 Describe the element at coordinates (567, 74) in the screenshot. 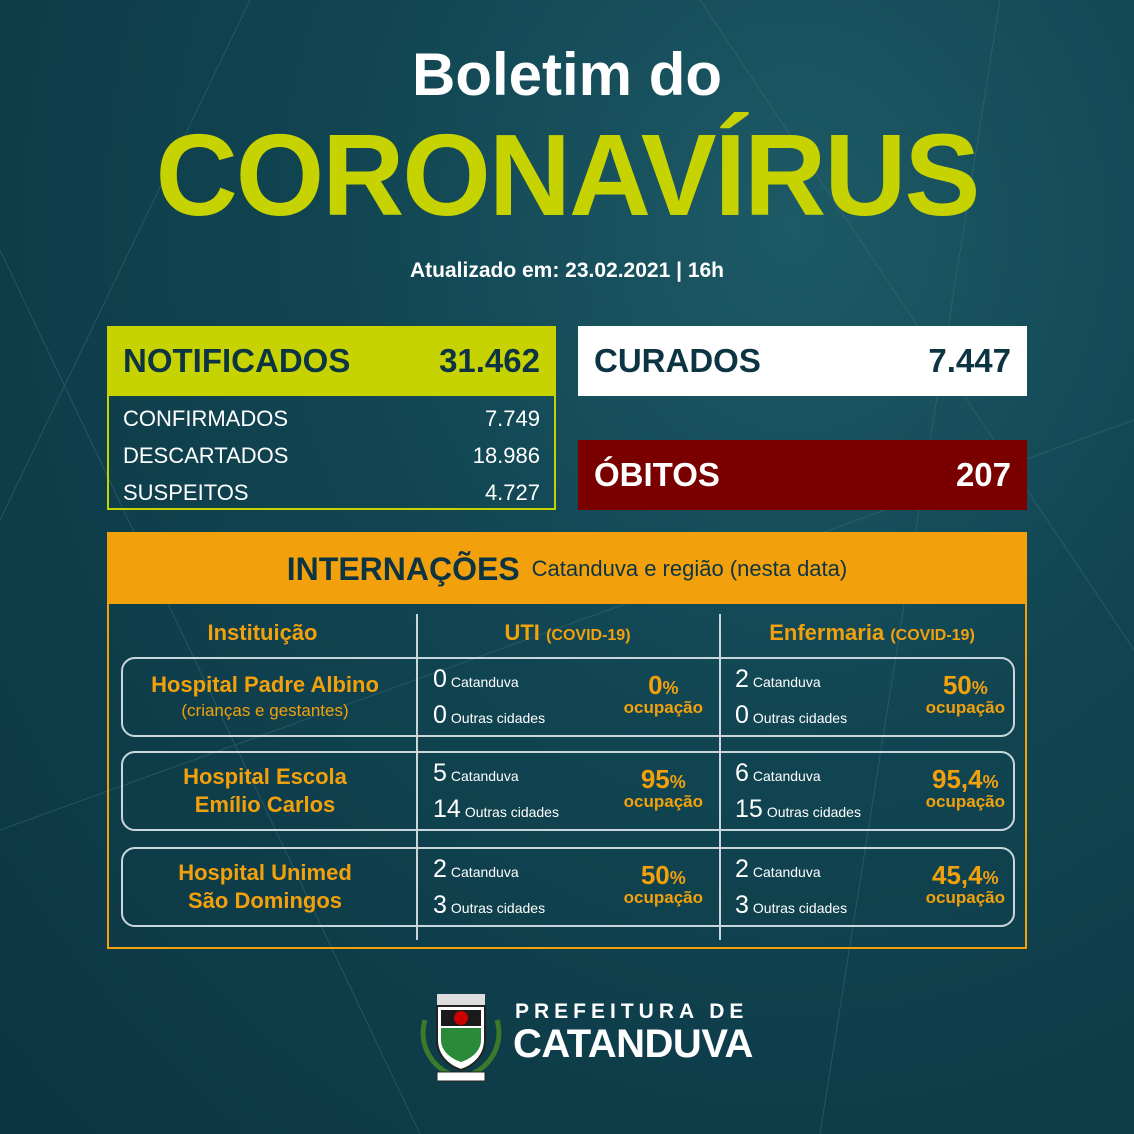

I see `title-line1: Boletim do` at that location.